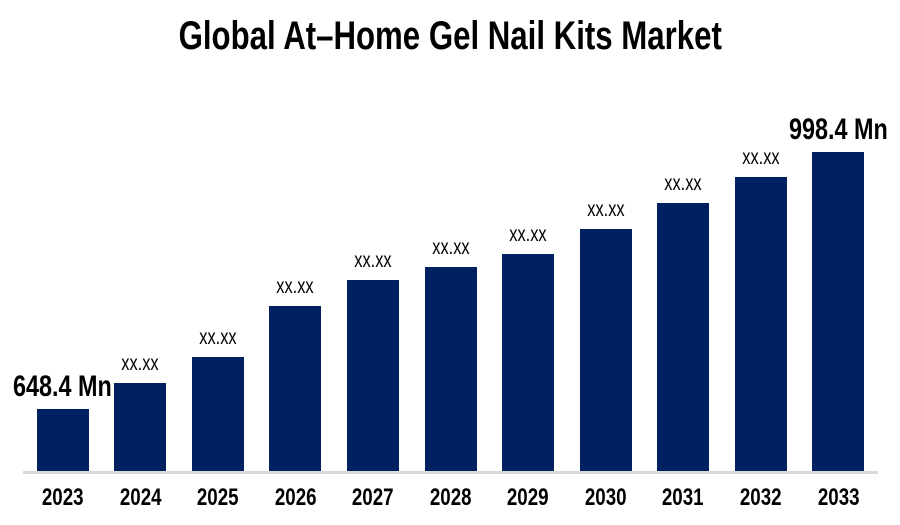 Image resolution: width=900 pixels, height=525 pixels. Describe the element at coordinates (528, 362) in the screenshot. I see `bar-2029` at that location.